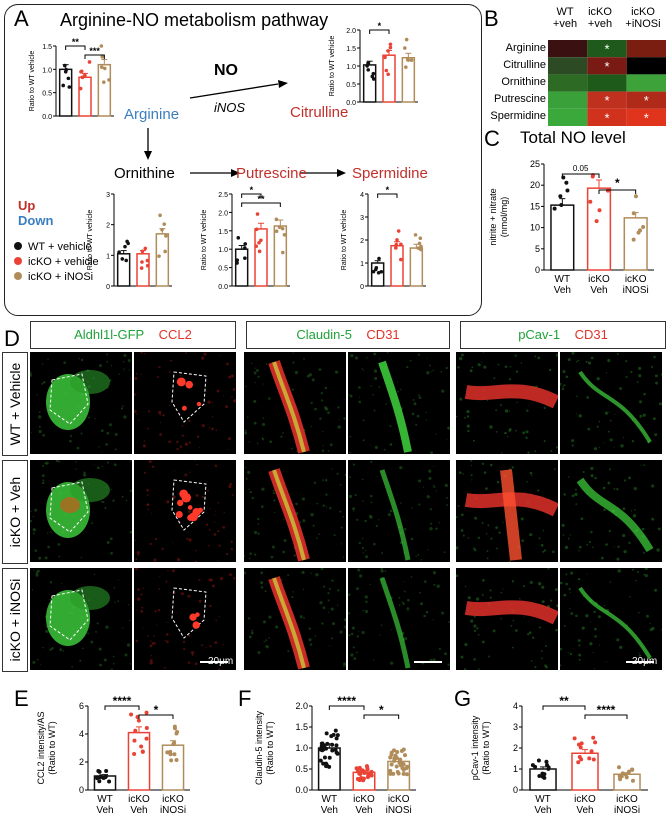 This screenshot has height=839, width=668. I want to click on significance-label: *, so click(156, 710).